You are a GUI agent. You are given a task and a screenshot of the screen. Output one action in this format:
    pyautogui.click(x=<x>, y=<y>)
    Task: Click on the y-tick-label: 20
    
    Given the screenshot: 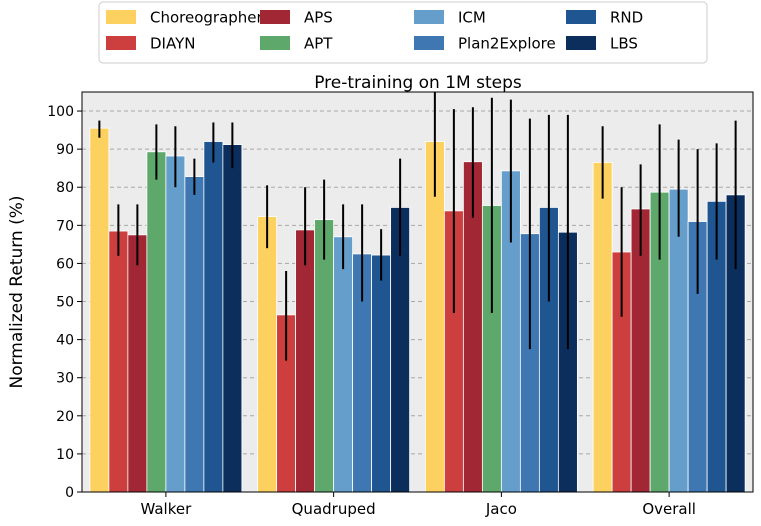 What is the action you would take?
    pyautogui.click(x=65, y=417)
    